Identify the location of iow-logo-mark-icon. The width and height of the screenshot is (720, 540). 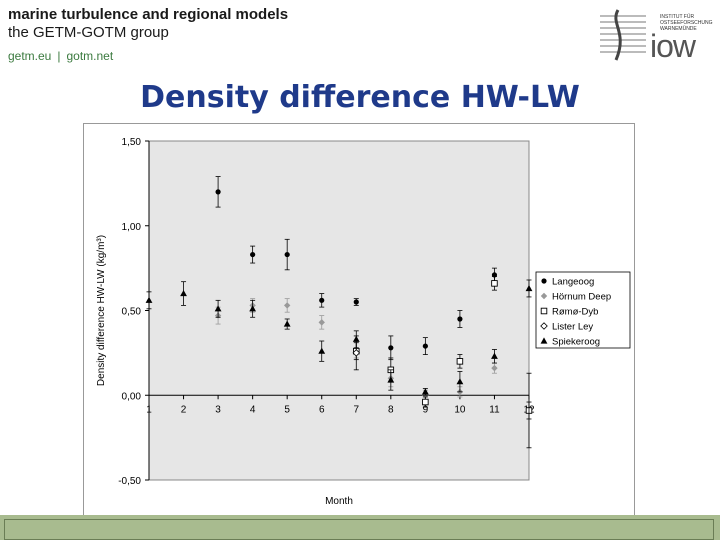
(623, 35).